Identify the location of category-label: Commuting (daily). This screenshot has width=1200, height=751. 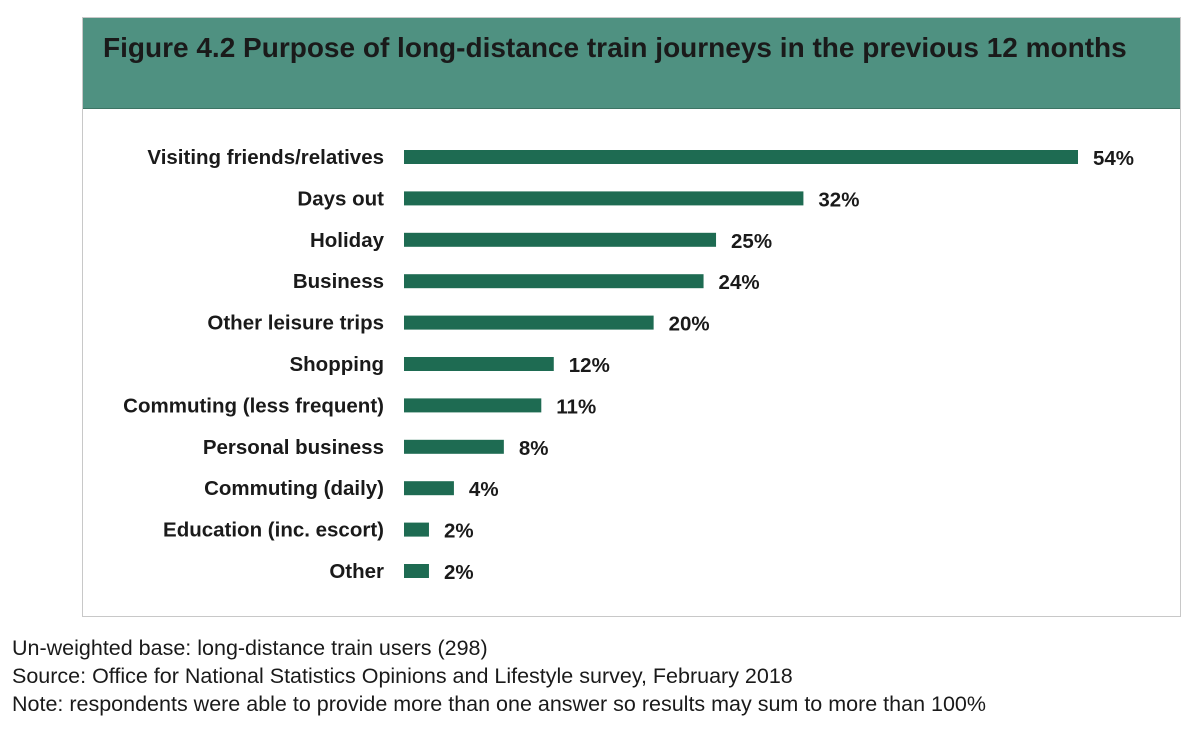
(294, 488).